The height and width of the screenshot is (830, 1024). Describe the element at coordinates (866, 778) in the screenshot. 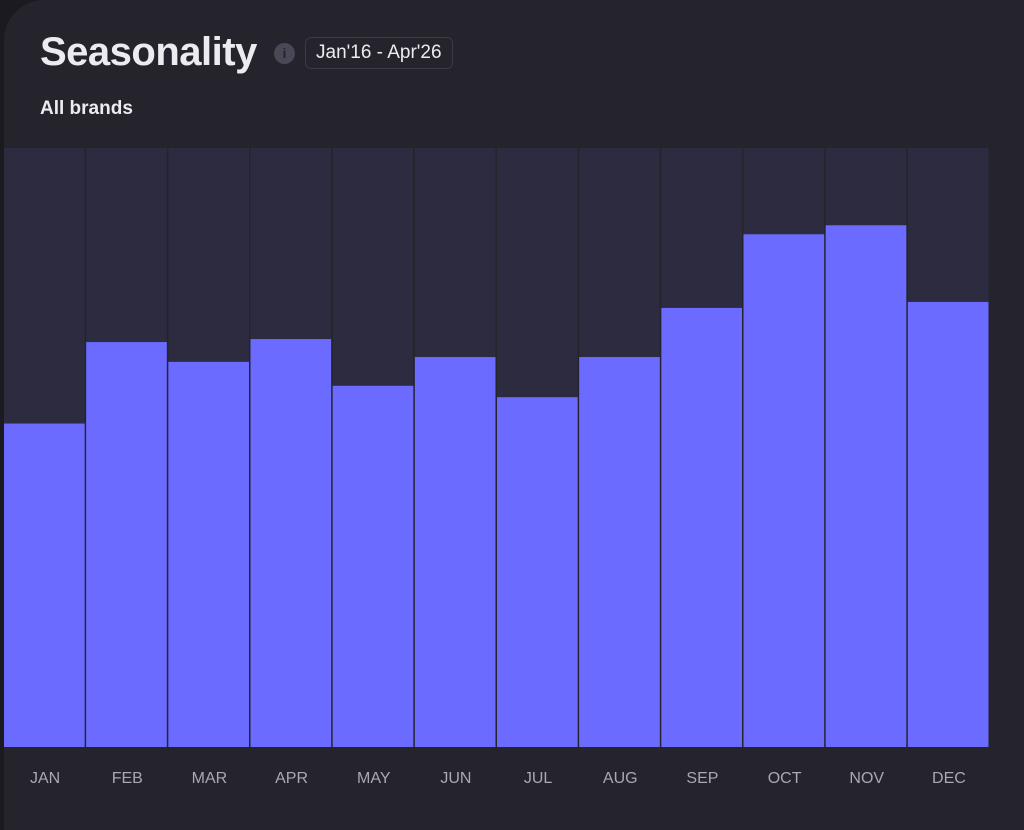

I see `x-tick-label: NOV` at that location.